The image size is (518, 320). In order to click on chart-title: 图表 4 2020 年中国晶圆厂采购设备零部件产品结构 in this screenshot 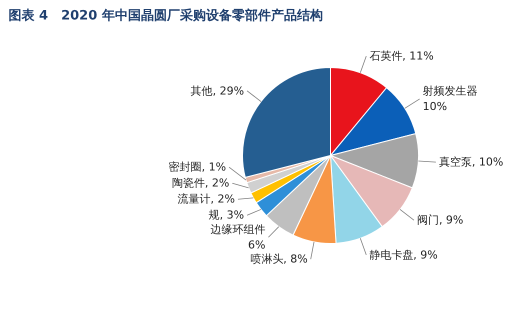, I will do `click(165, 16)`.